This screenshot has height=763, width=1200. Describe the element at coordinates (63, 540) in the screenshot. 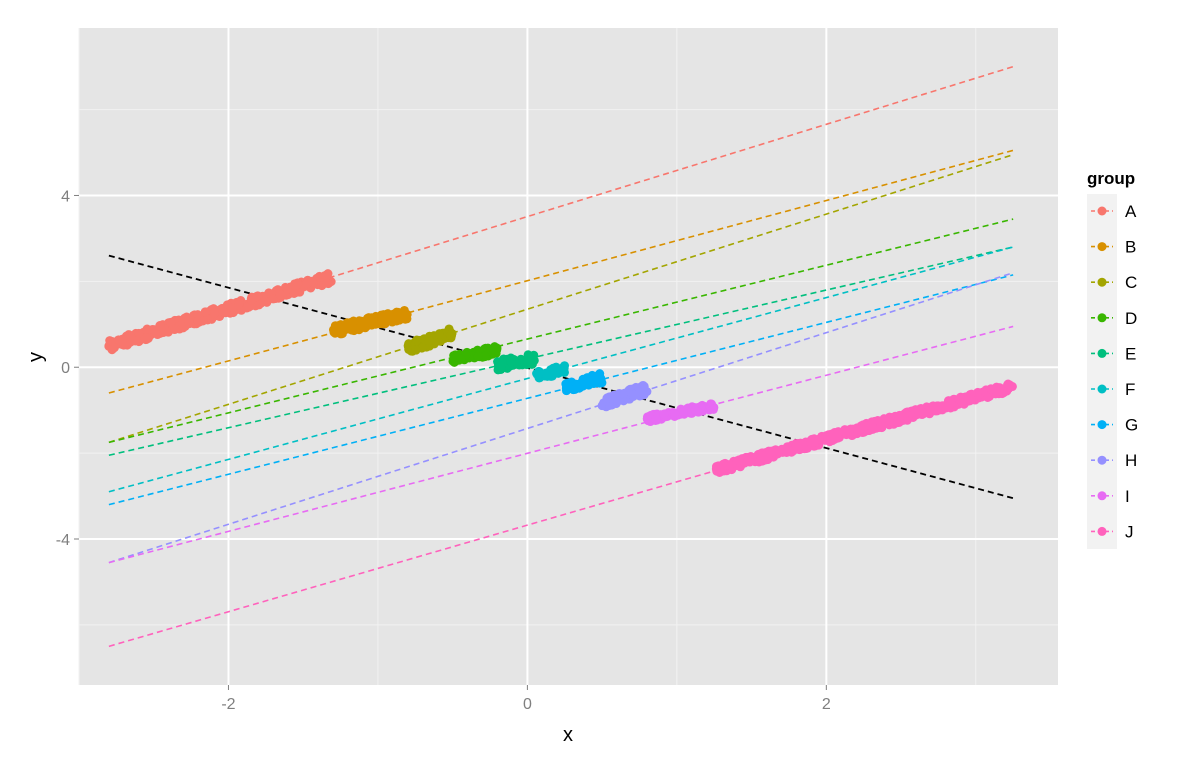

I see `y-tick-label: -4` at that location.